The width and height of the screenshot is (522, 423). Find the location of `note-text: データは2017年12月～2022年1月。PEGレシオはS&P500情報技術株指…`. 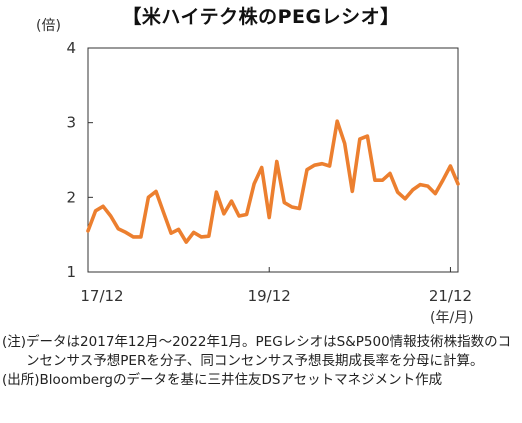

note-text: データは2017年12月～2022年1月。PEGレシオはS&P500情報技術株指… is located at coordinates (269, 351).